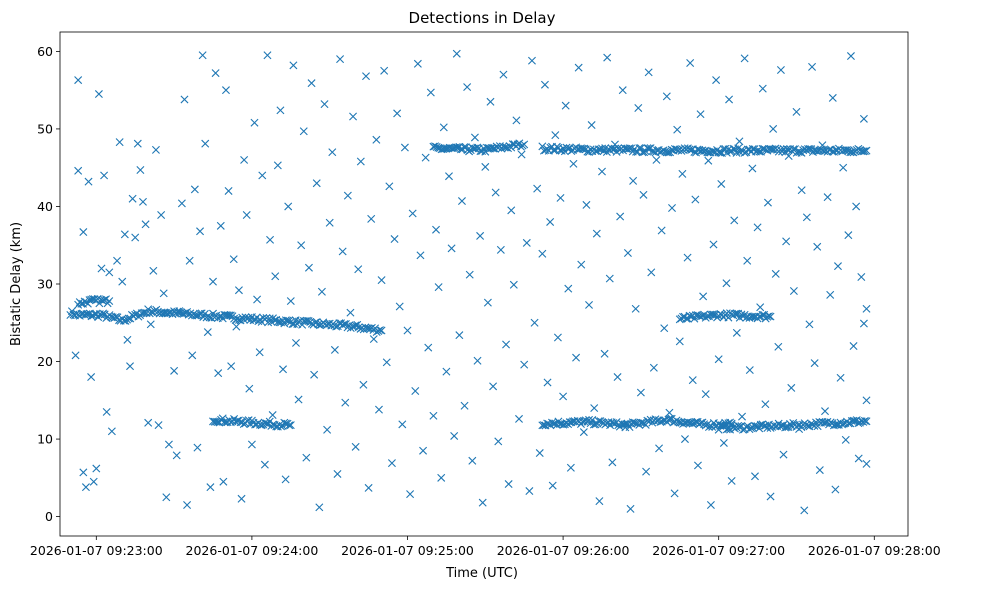 This screenshot has width=989, height=590. I want to click on y-tick-label: 40, so click(45, 206).